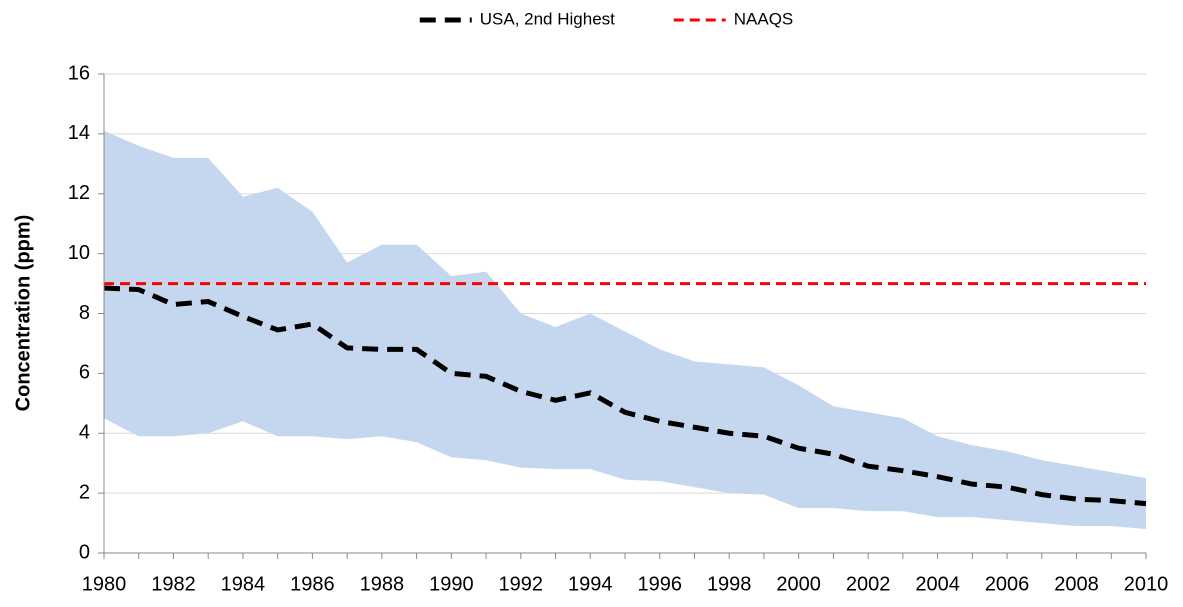 This screenshot has height=607, width=1183. Describe the element at coordinates (382, 584) in the screenshot. I see `x-tick-label: 1988` at that location.